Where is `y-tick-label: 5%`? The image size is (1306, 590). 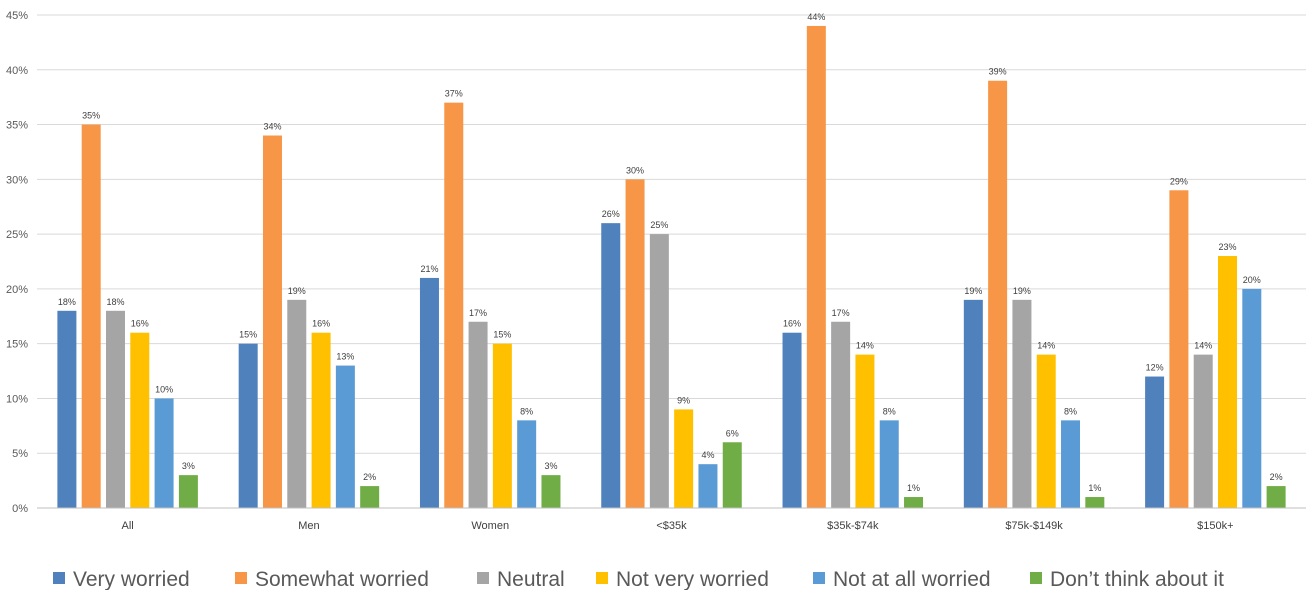
y-tick-label: 5% is located at coordinates (20, 454).